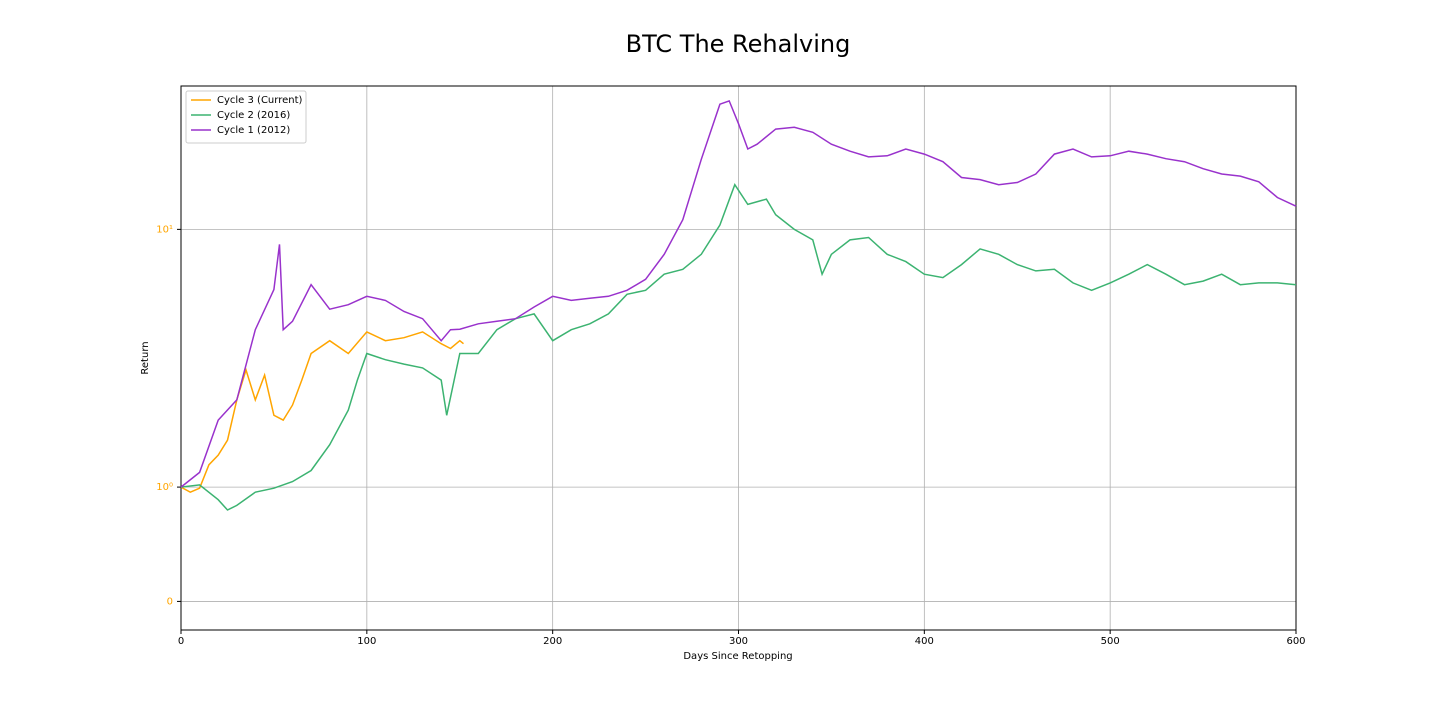  Describe the element at coordinates (1110, 641) in the screenshot. I see `x-tick-label: 500` at that location.